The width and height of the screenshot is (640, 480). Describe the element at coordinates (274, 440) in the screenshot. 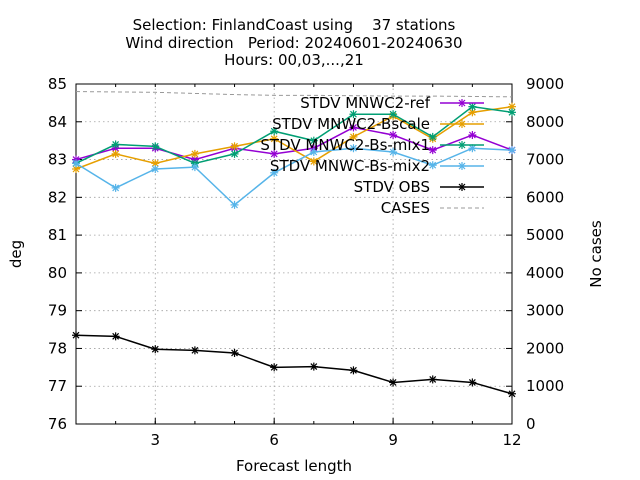

I see `x-tick-label: 6` at that location.